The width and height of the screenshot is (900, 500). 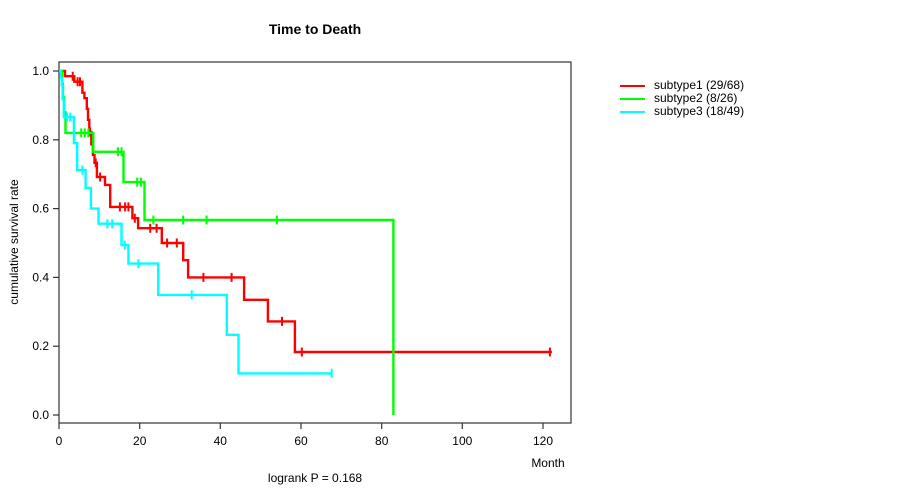 What do you see at coordinates (140, 441) in the screenshot?
I see `x-tick-label: 20` at bounding box center [140, 441].